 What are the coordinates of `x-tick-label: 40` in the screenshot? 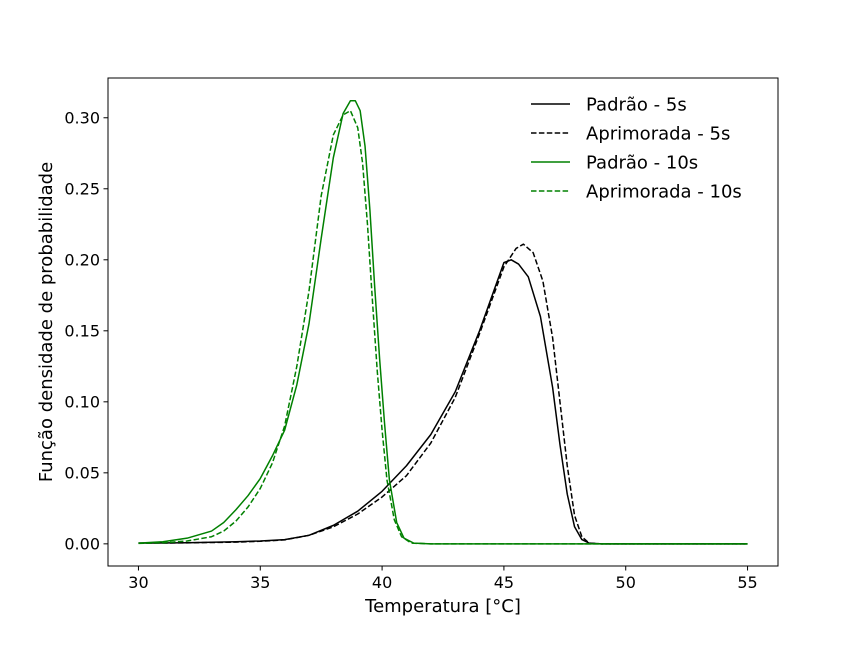 It's located at (382, 582).